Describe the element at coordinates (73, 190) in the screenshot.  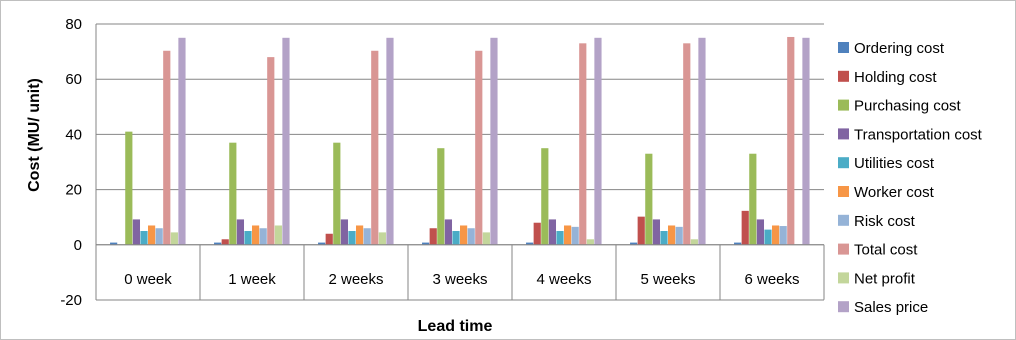
I see `y-tick-label: 20` at that location.